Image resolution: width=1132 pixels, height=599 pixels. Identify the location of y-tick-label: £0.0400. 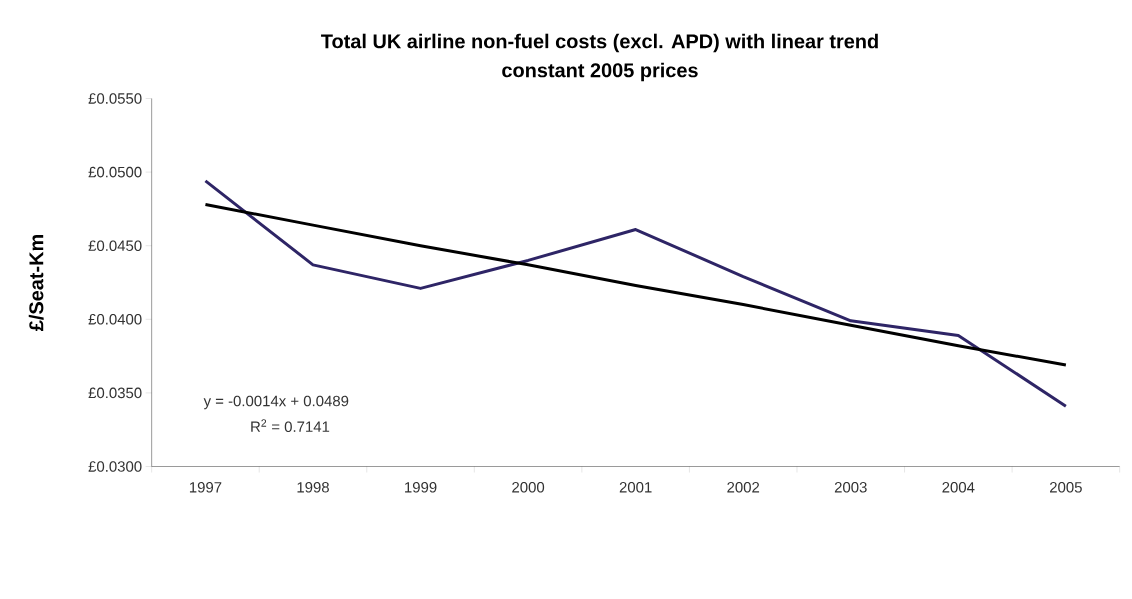
(115, 319).